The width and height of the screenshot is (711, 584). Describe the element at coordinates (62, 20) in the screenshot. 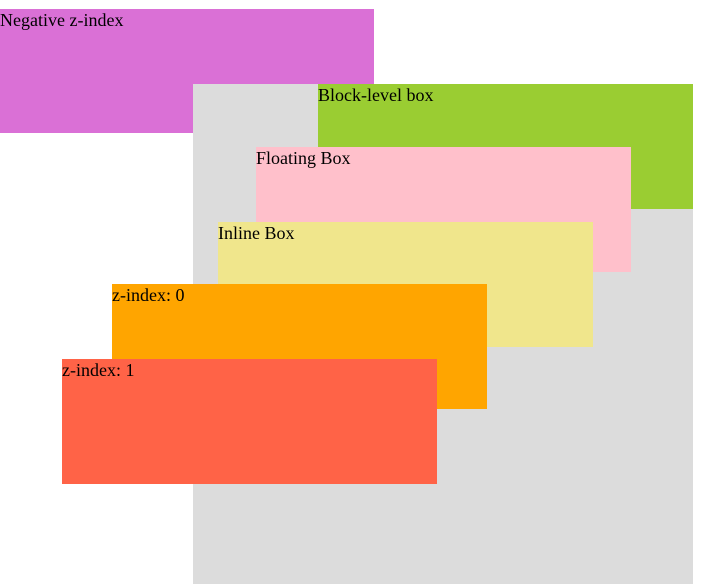

I see `negative-z-index-label: Negative z-index` at that location.